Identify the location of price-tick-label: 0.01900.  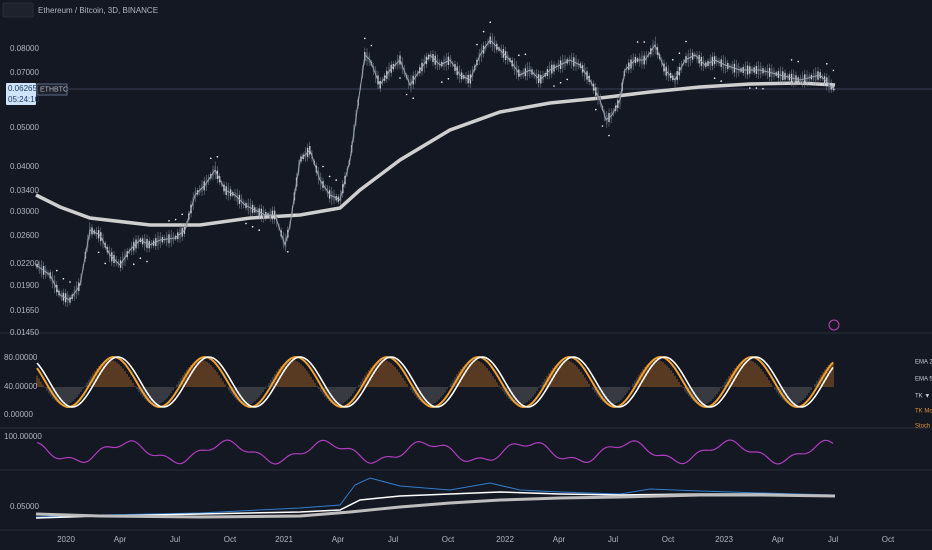
(24, 285).